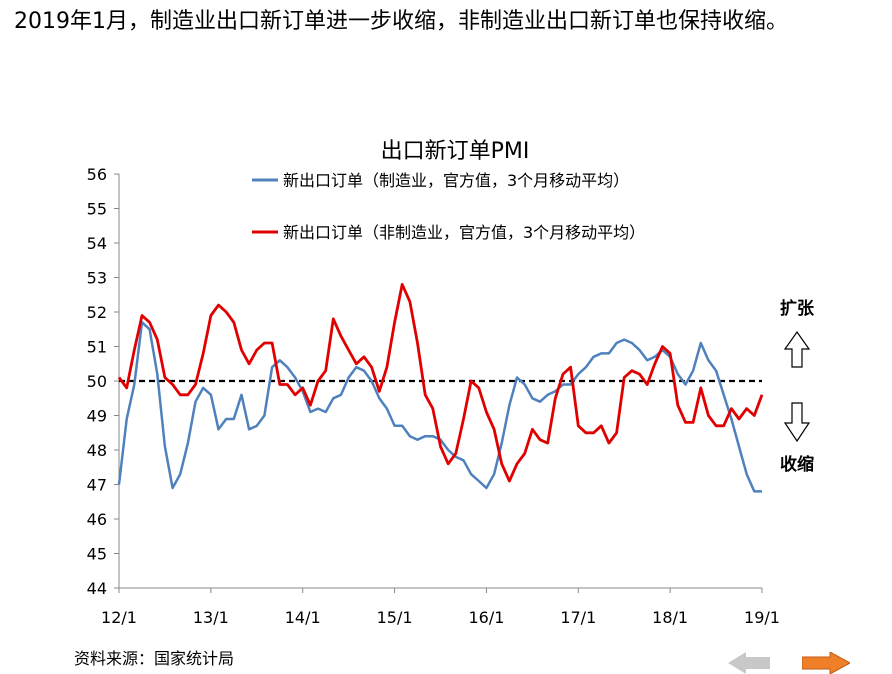 This screenshot has height=674, width=892. Describe the element at coordinates (749, 663) in the screenshot. I see `prev-arrow-icon` at that location.